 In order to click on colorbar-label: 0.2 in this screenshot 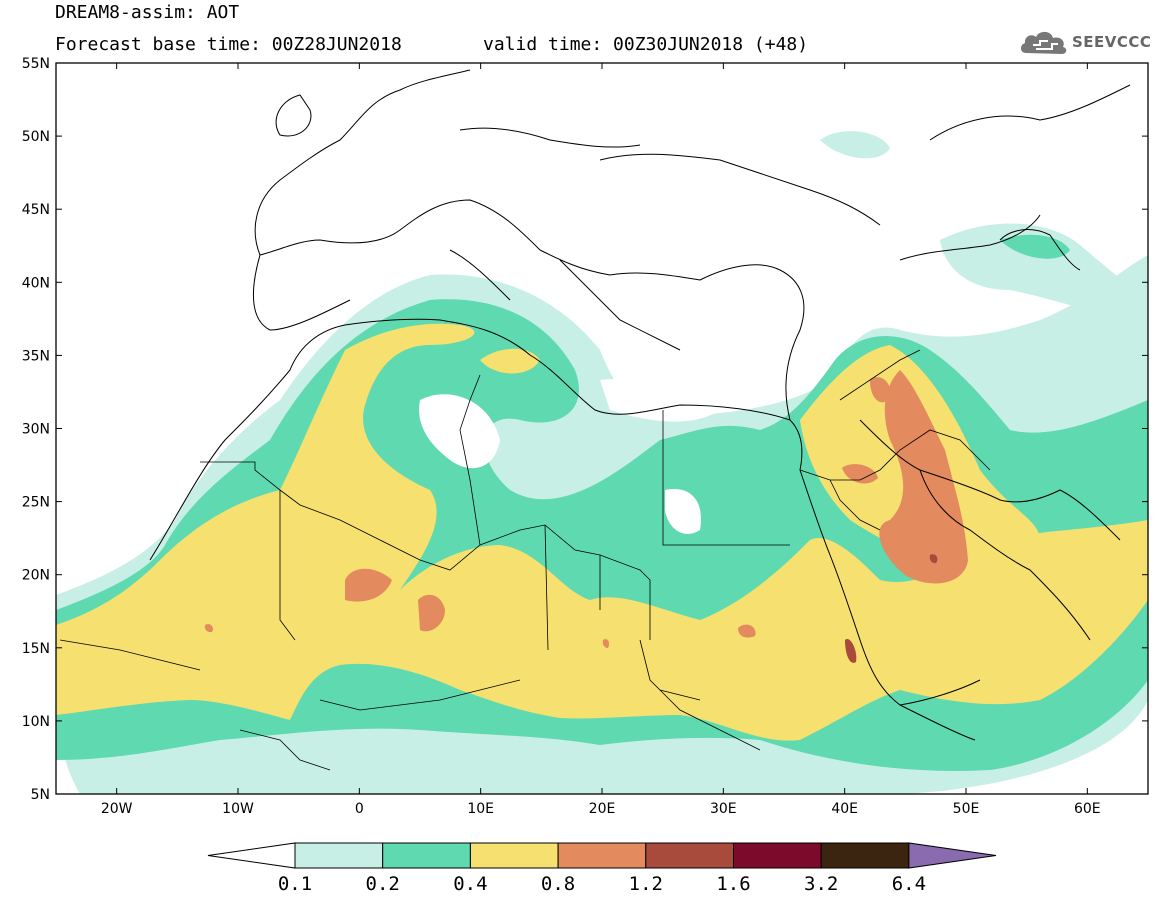, I will do `click(383, 884)`.